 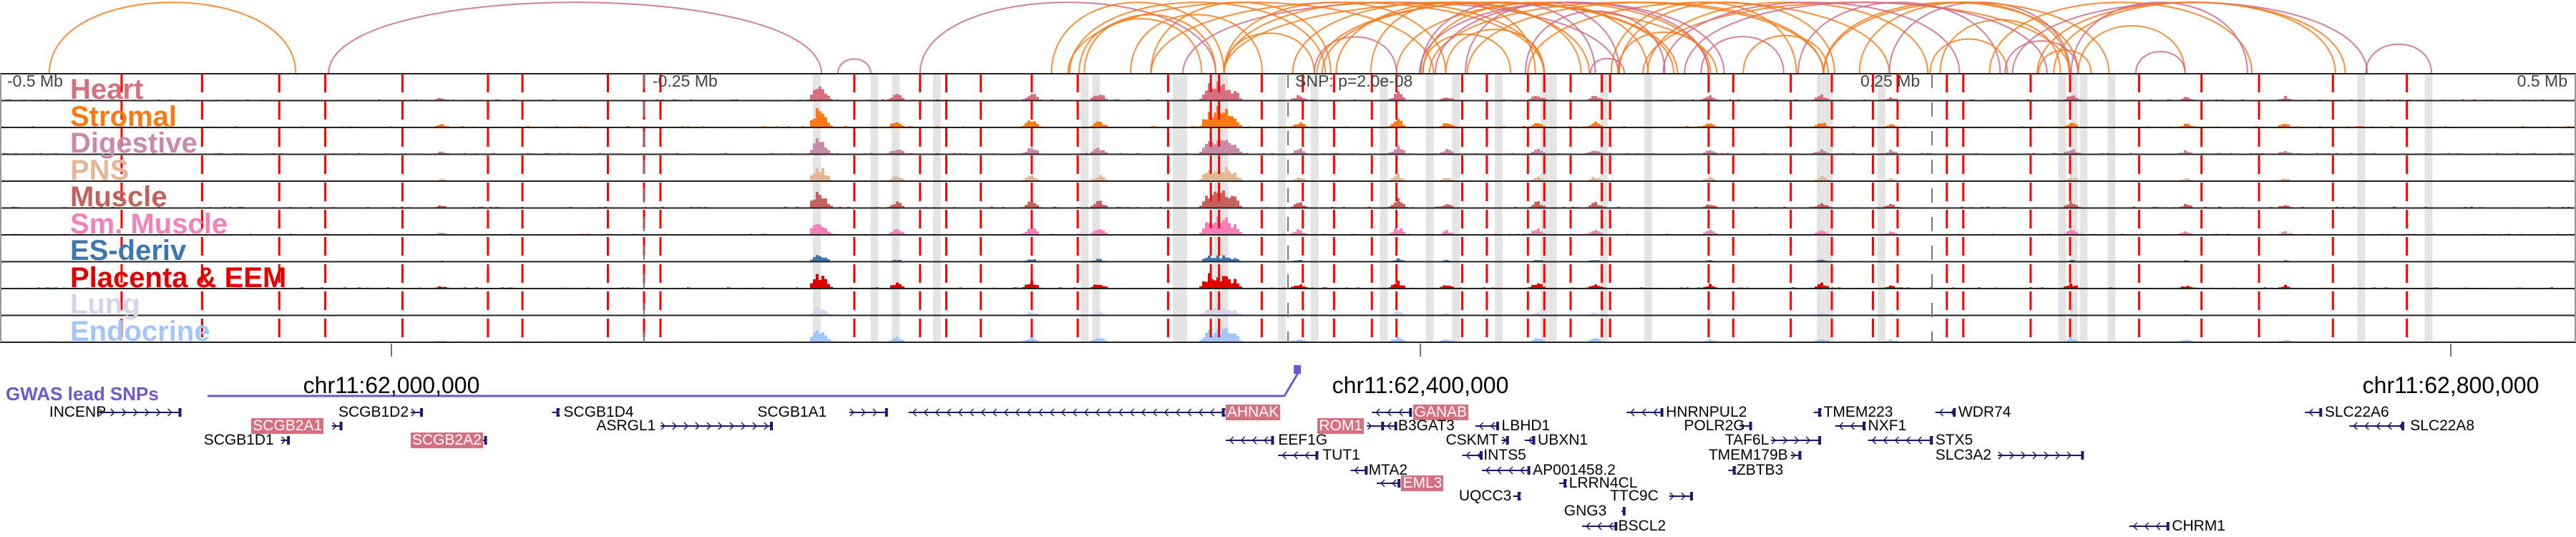 I want to click on gene-label-ubxn1: UBXN1, so click(x=1563, y=440).